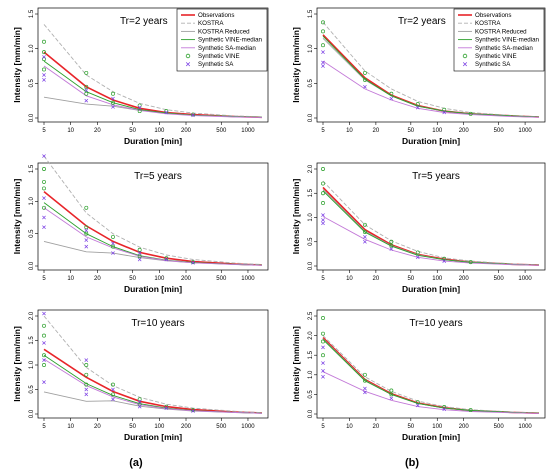 The height and width of the screenshot is (476, 550). What do you see at coordinates (219, 56) in the screenshot?
I see `legend-label: Synthetic VINE` at bounding box center [219, 56].